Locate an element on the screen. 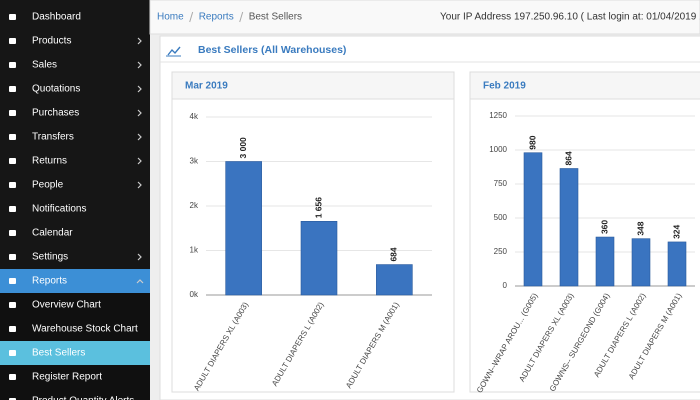 Image resolution: width=700 pixels, height=400 pixels. menu-item: Calendar is located at coordinates (52, 233).